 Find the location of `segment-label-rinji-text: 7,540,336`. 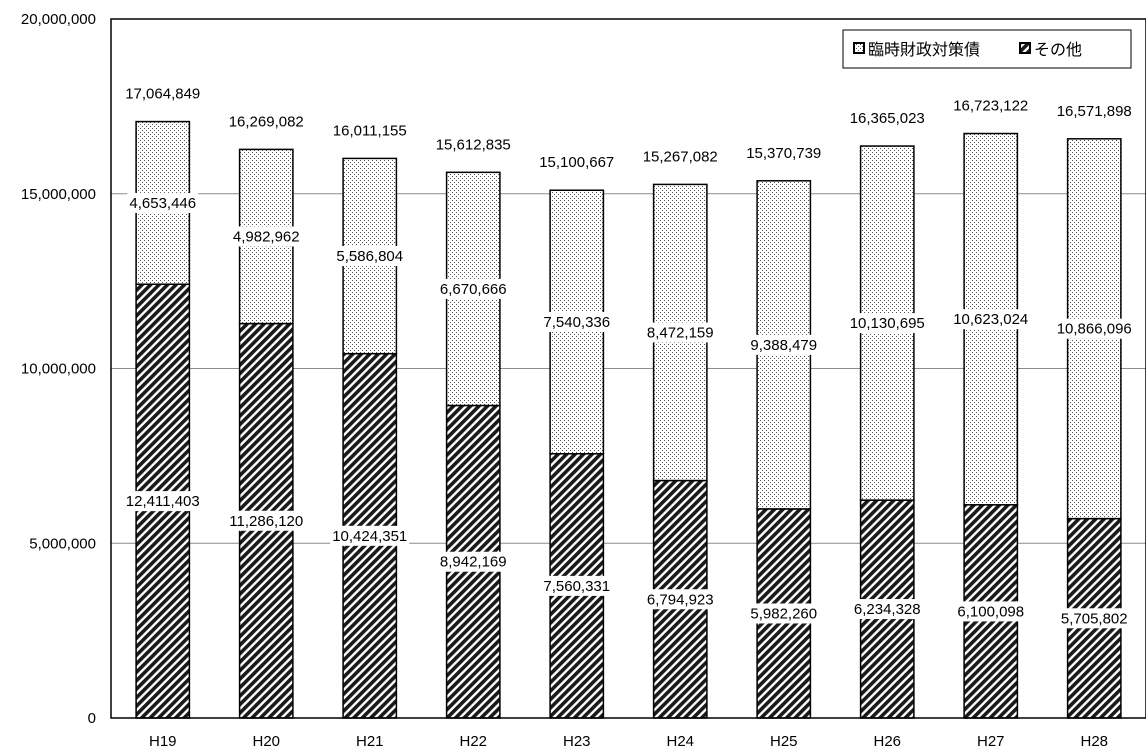

segment-label-rinji-text: 7,540,336 is located at coordinates (576, 322).